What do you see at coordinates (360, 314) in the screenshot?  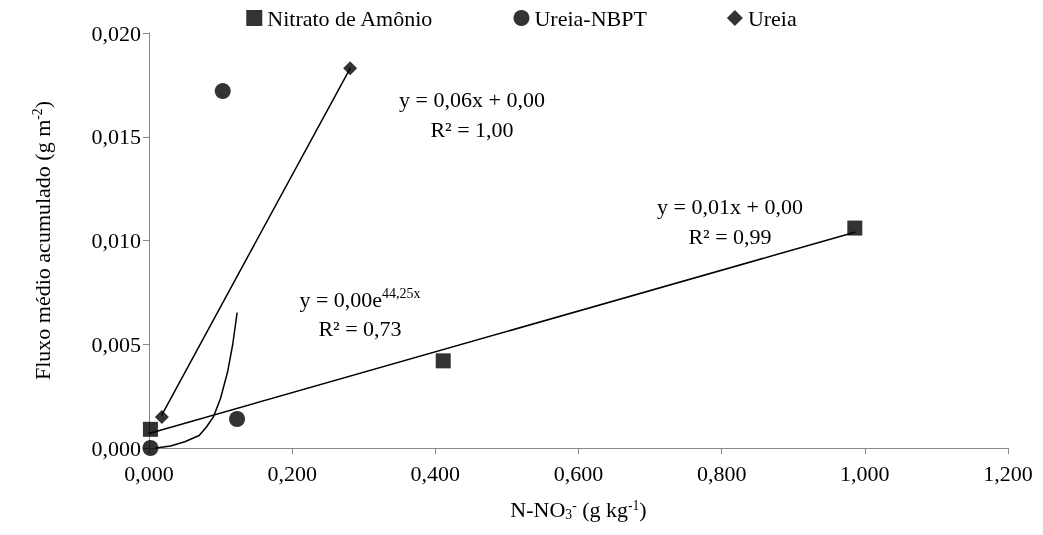 I see `annotation: y = 0,00e$^{44,25x}$ R² = 0,73` at bounding box center [360, 314].